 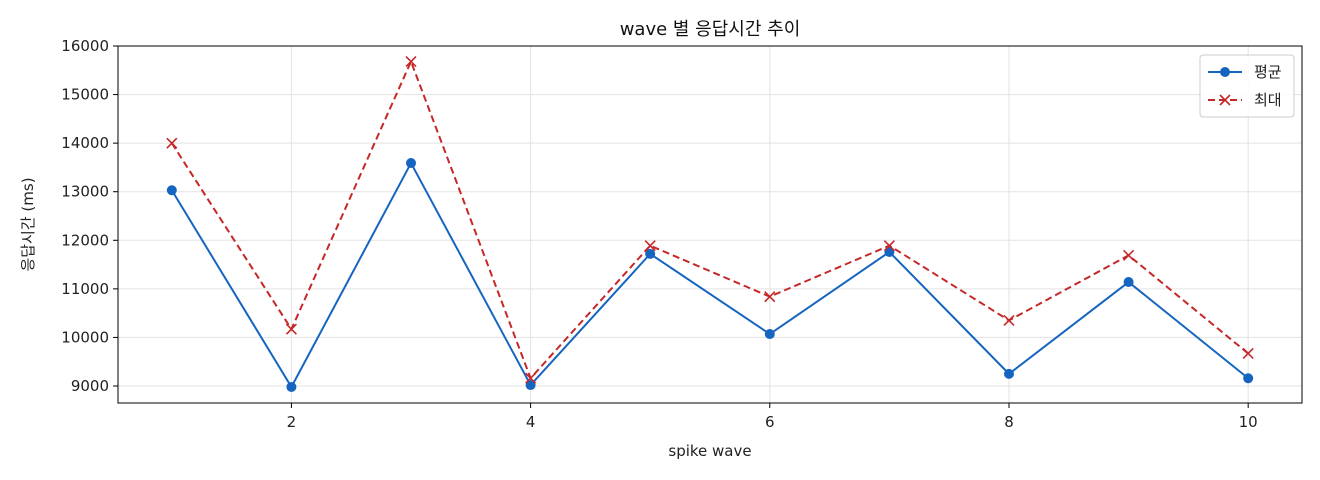 I want to click on x-tick-label: 2, so click(x=292, y=422).